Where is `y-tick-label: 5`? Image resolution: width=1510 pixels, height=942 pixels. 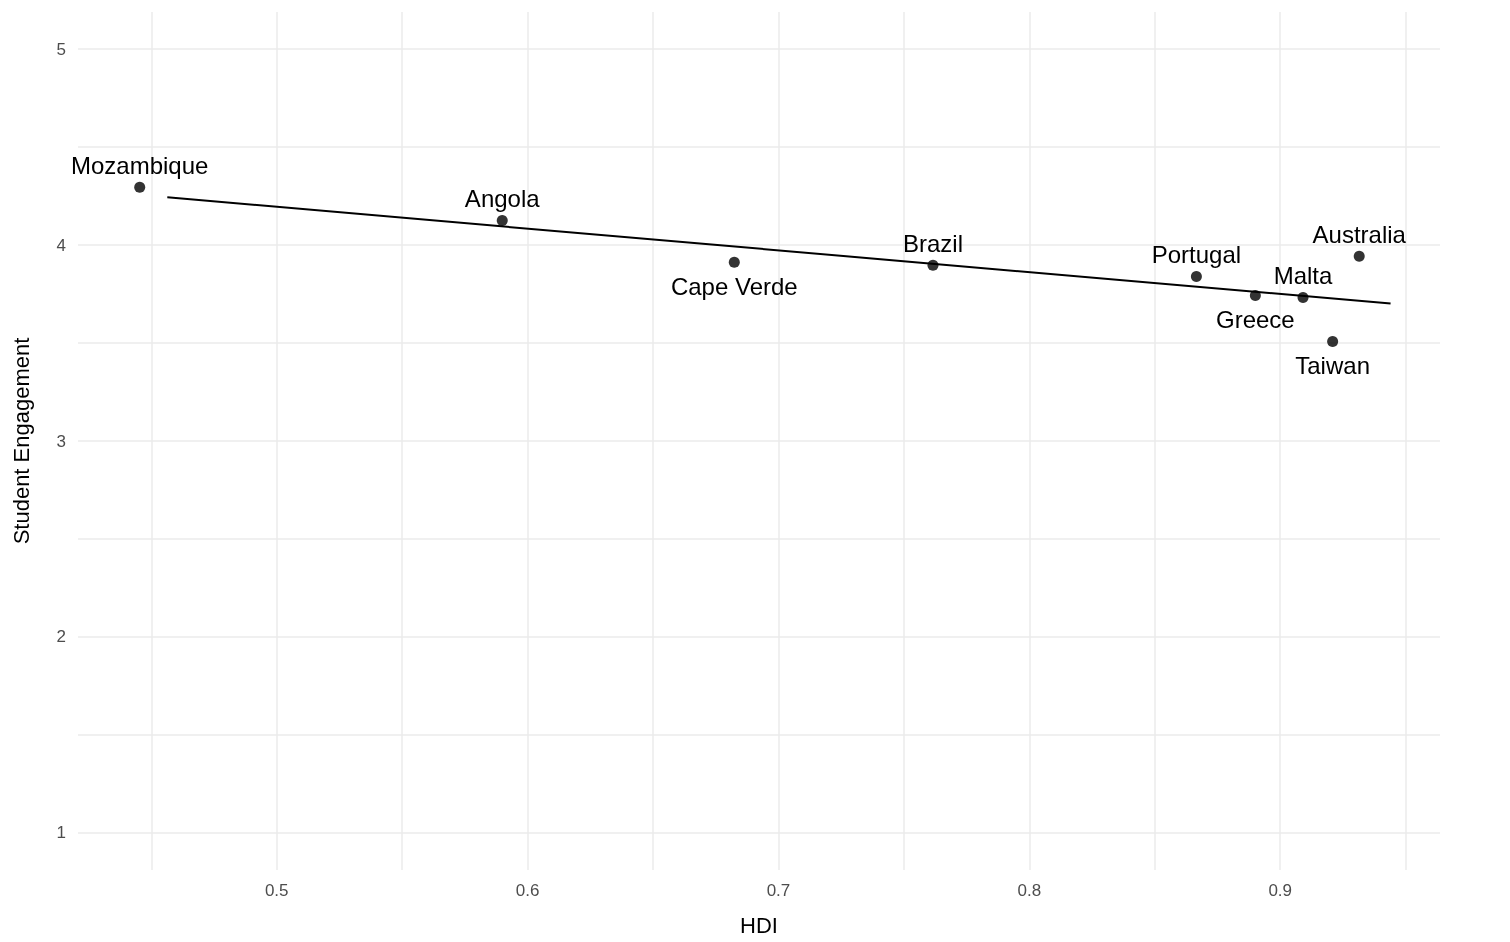
y-tick-label: 5 is located at coordinates (61, 49).